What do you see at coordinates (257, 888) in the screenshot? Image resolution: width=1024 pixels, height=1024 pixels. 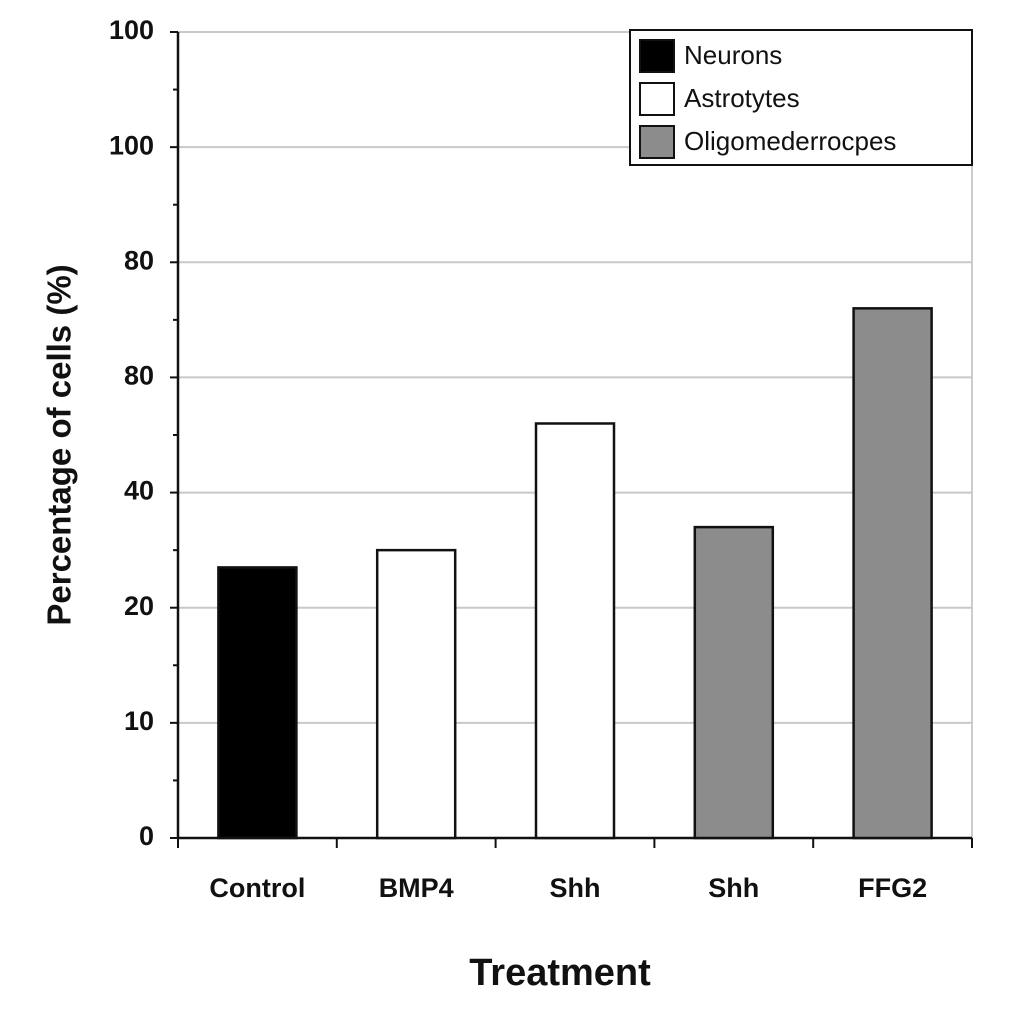 I see `x-tick-label: Control` at bounding box center [257, 888].